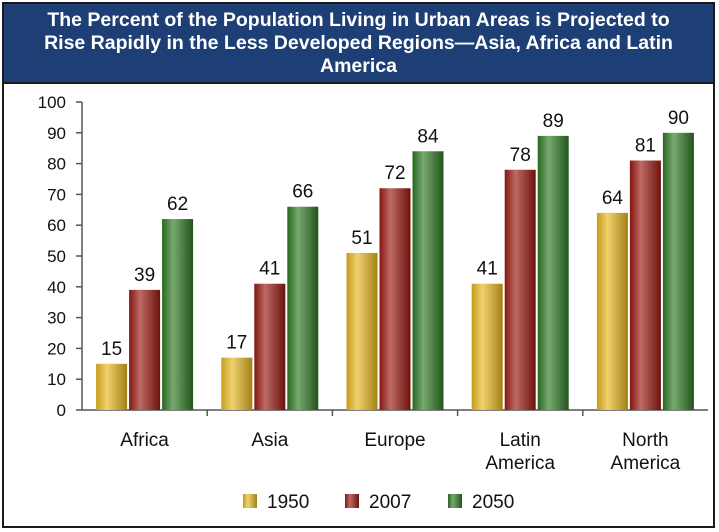  What do you see at coordinates (645, 146) in the screenshot?
I see `data-label: 81` at bounding box center [645, 146].